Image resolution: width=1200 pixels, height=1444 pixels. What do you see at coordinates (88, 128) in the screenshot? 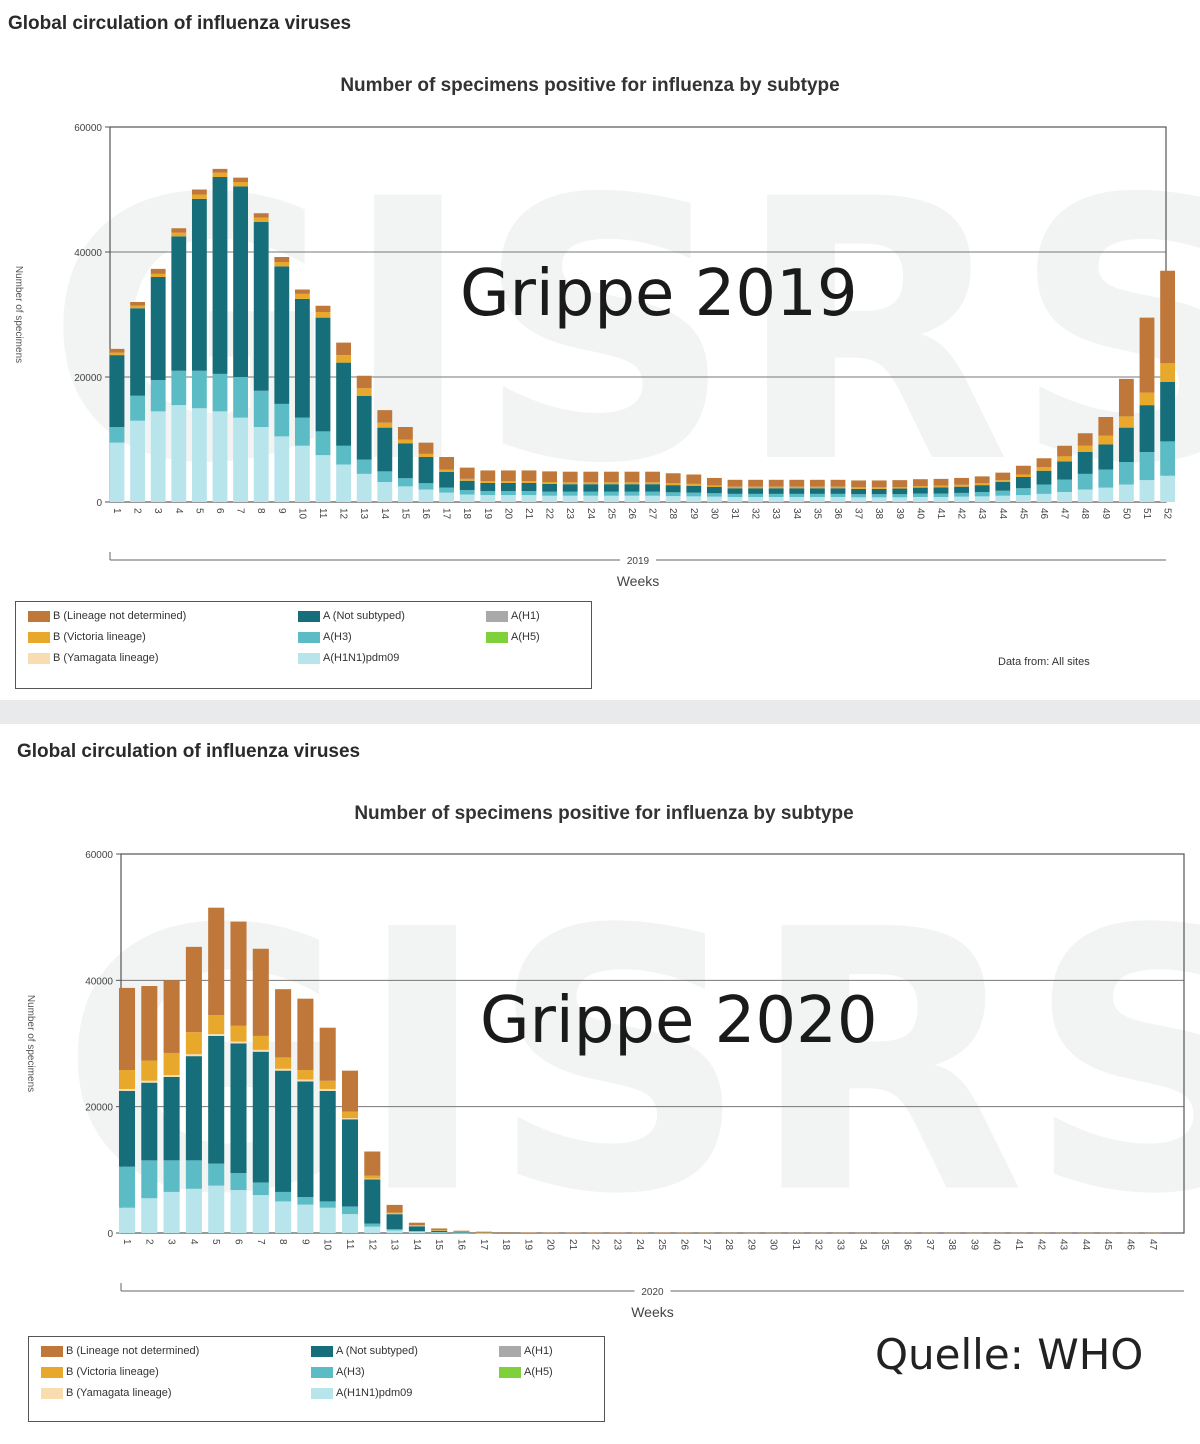
I see `y-tick-label: 60000` at bounding box center [88, 128].